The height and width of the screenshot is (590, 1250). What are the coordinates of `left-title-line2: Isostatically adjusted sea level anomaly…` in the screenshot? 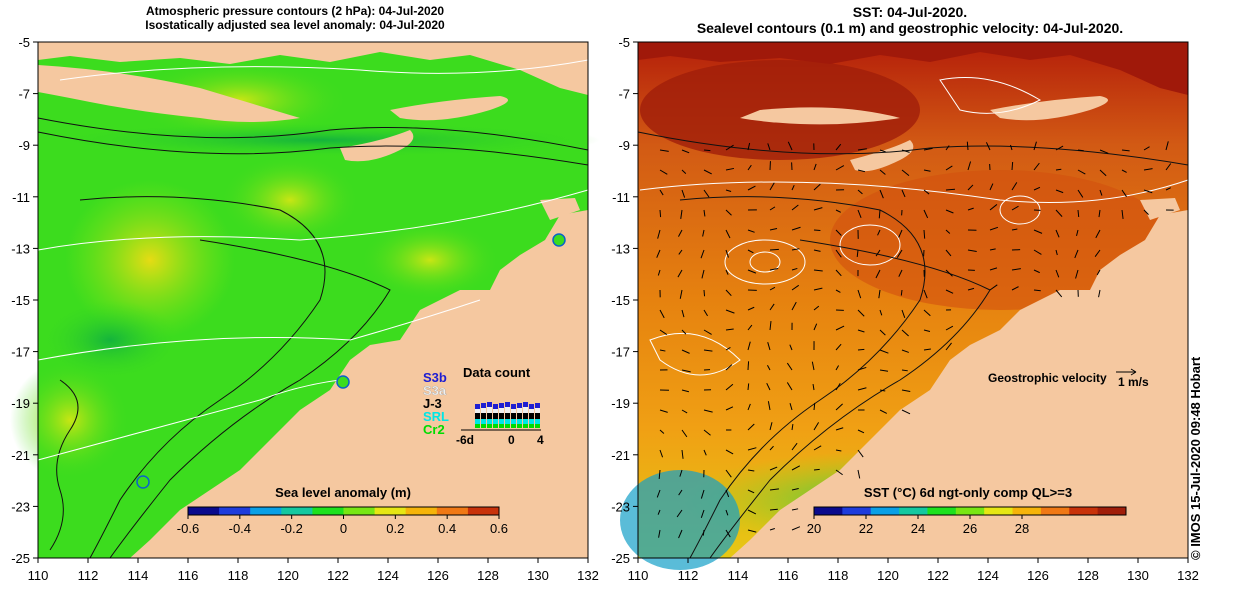 It's located at (295, 25).